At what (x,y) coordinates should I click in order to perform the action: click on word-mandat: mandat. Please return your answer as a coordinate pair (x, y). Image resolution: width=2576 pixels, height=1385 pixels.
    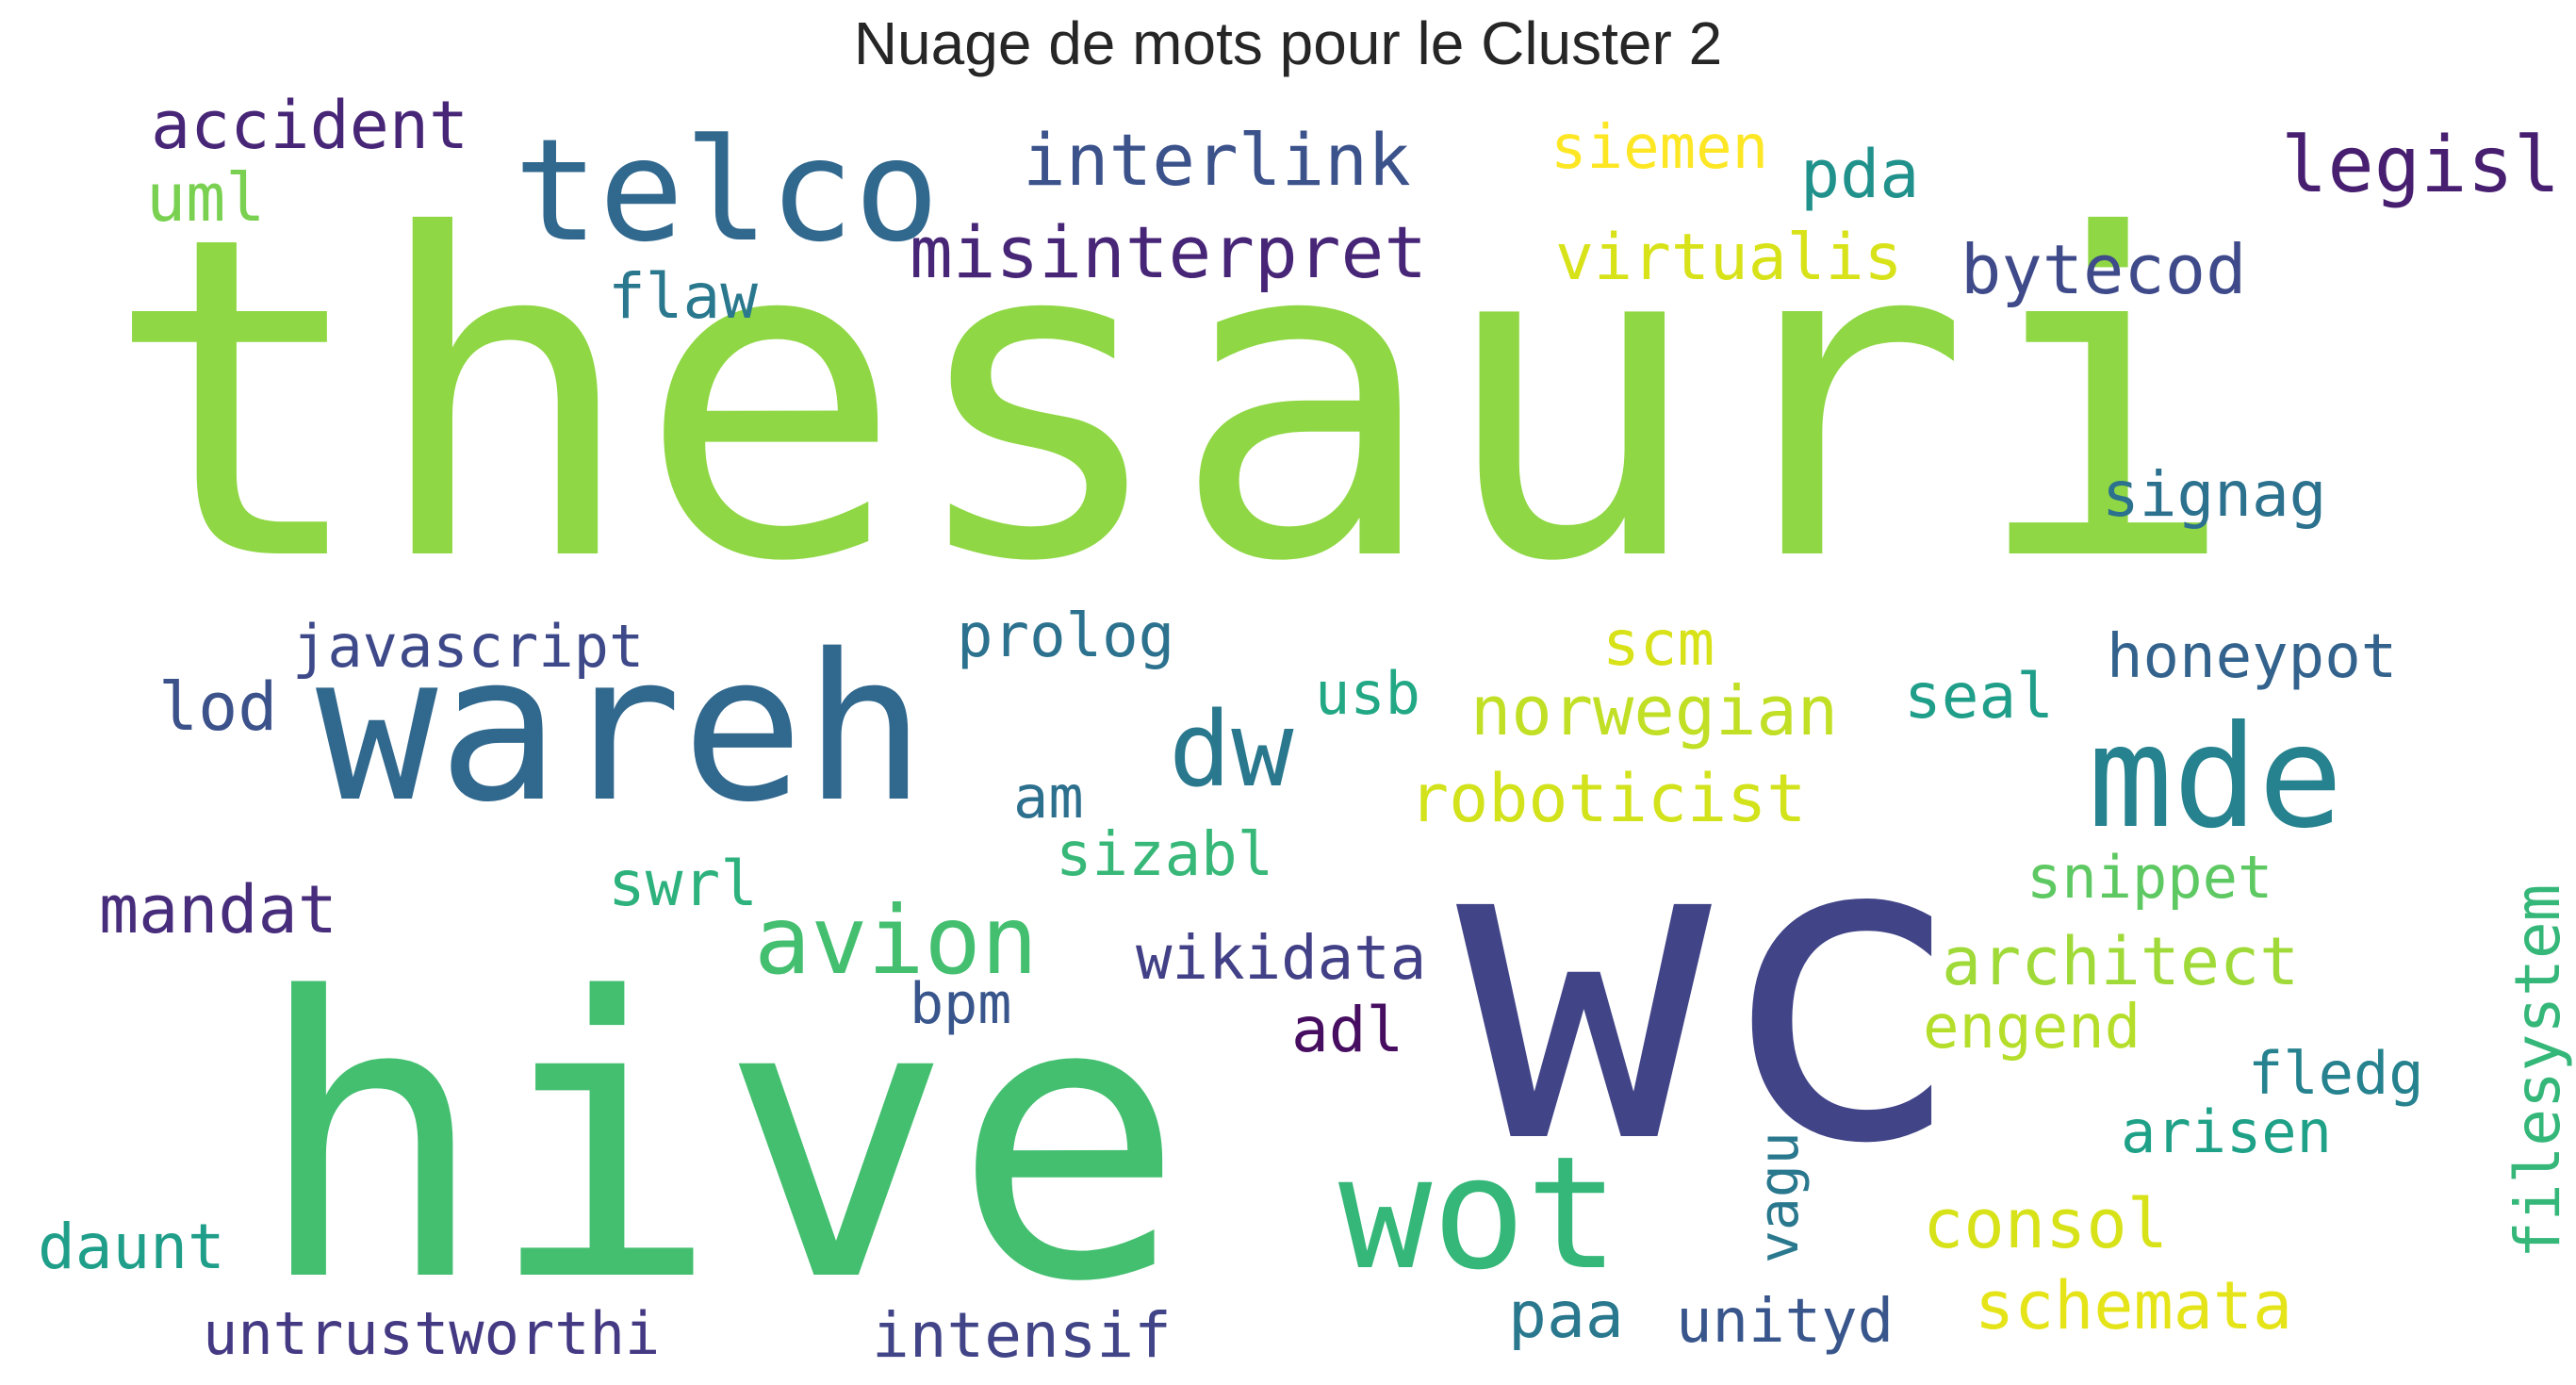
    Looking at the image, I should click on (218, 909).